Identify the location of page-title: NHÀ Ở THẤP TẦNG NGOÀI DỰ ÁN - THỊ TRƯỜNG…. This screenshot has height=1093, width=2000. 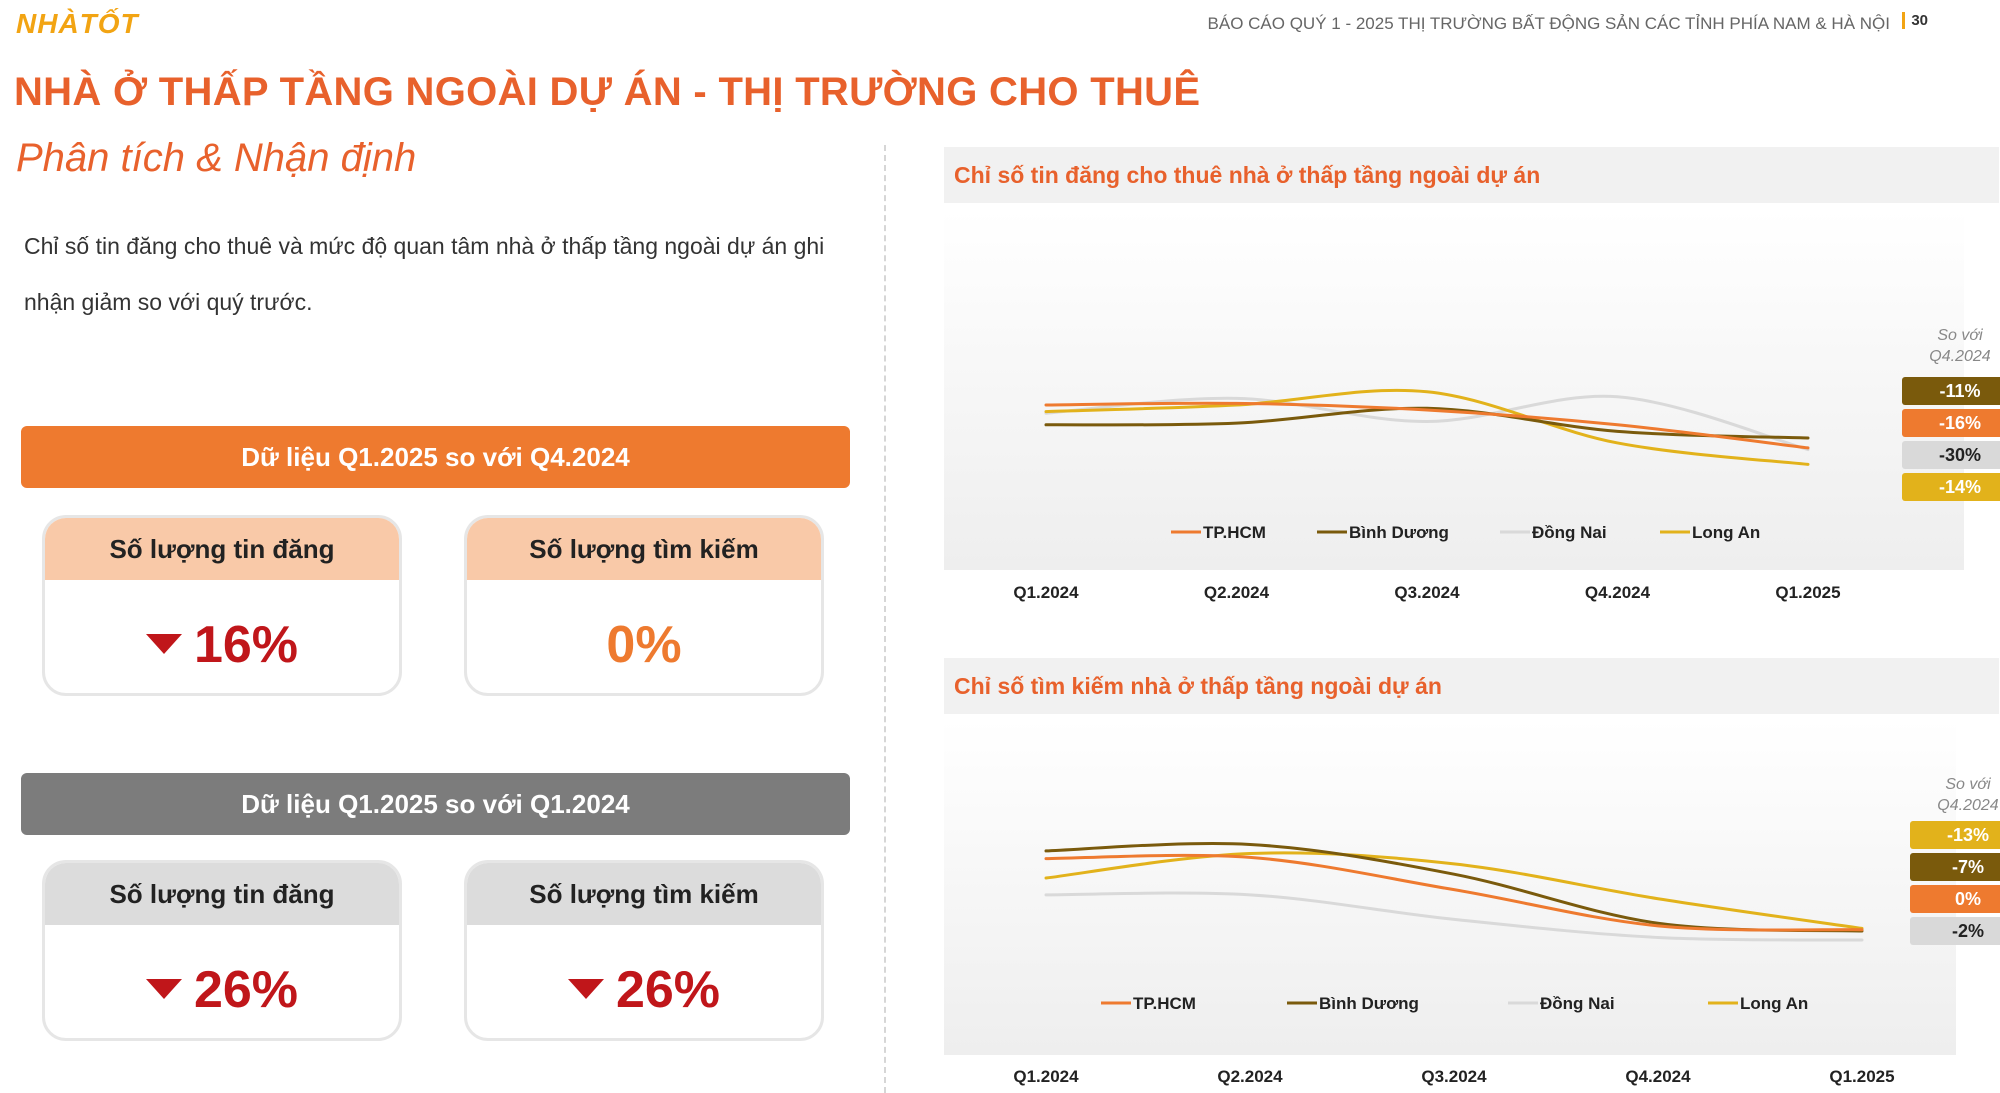
(607, 92).